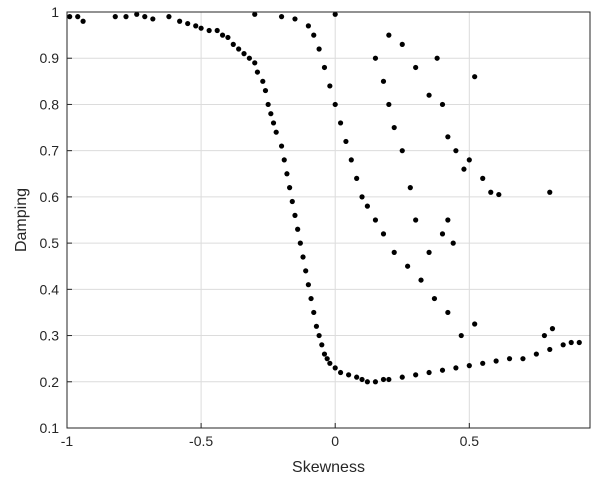 The image size is (591, 481). What do you see at coordinates (50, 104) in the screenshot?
I see `y-tick-label: 0.8` at bounding box center [50, 104].